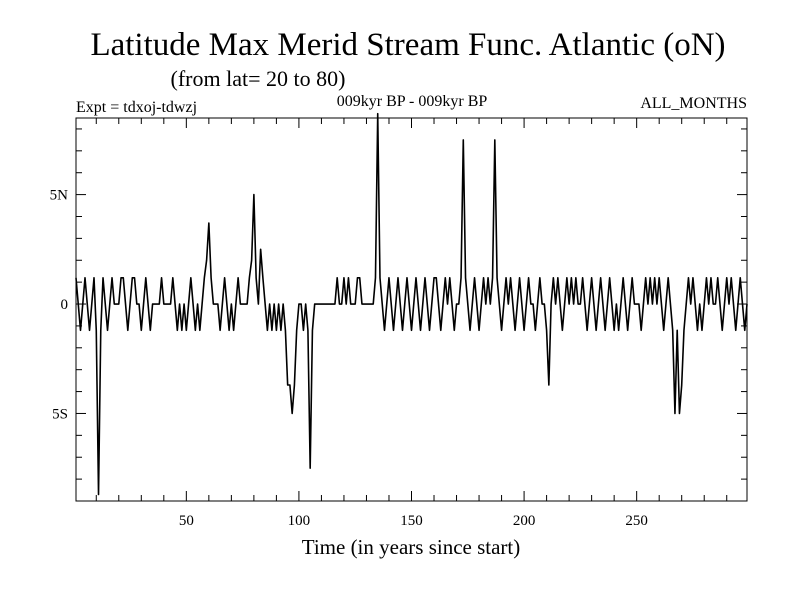  Describe the element at coordinates (524, 521) in the screenshot. I see `x-tick-label: 200` at that location.